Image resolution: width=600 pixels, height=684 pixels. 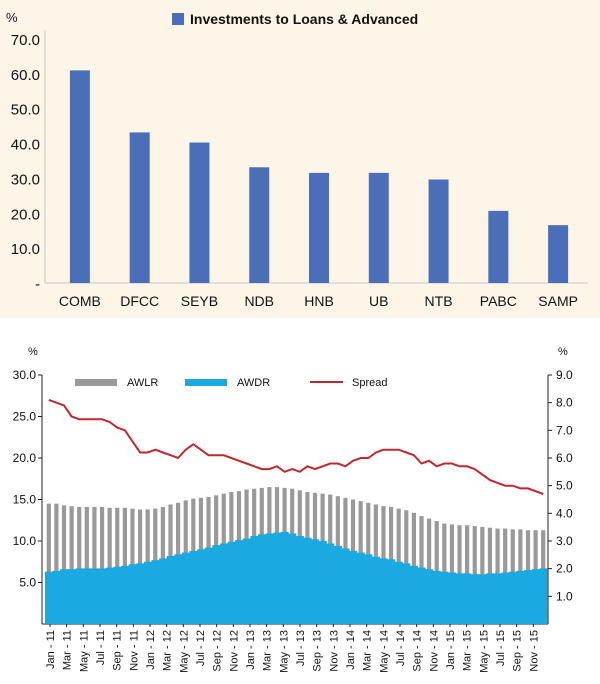 What do you see at coordinates (25, 500) in the screenshot?
I see `chart2-left-tick-label: 15.0` at bounding box center [25, 500].